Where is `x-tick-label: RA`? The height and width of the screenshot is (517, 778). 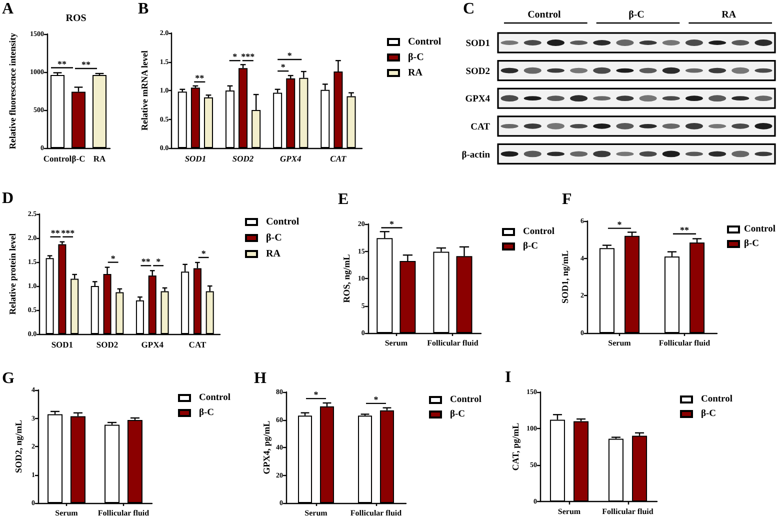 x-tick-label: RA is located at coordinates (99, 159).